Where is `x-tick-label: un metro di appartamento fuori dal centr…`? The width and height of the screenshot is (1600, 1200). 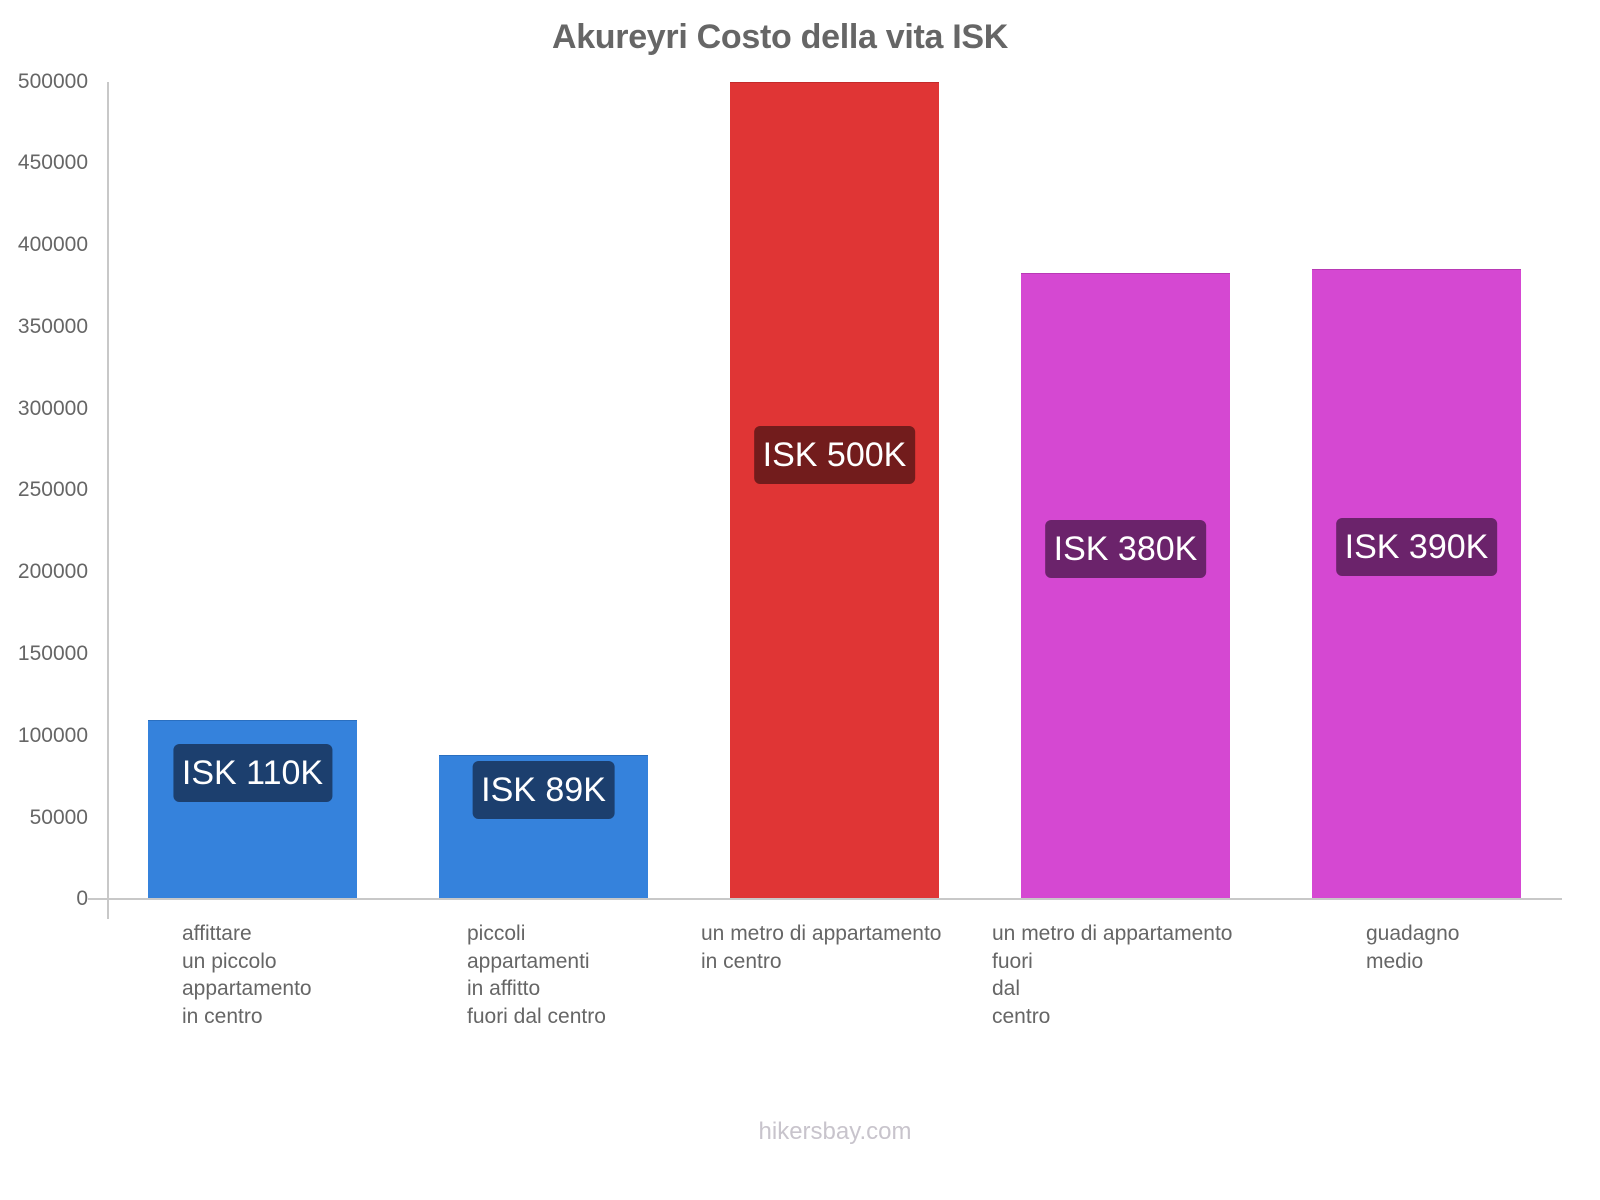
x-tick-label: un metro di appartamento fuori dal centr… is located at coordinates (1112, 975).